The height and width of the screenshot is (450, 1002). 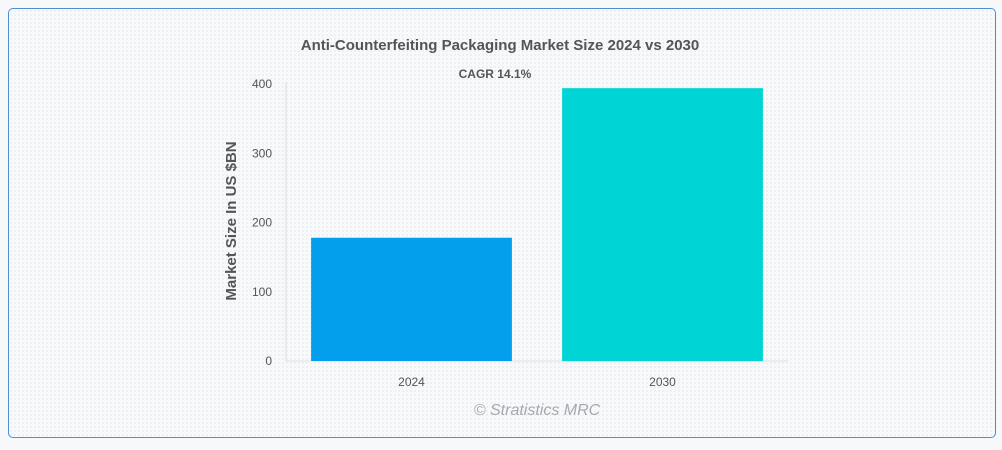 I want to click on x-ticks: 2024 2030, so click(x=537, y=382).